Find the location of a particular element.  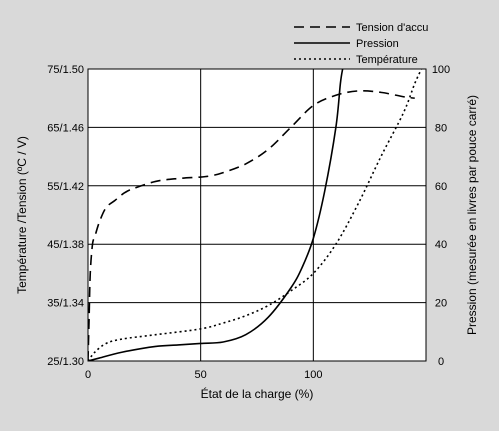

y-right-tick-label: 20 is located at coordinates (441, 304).